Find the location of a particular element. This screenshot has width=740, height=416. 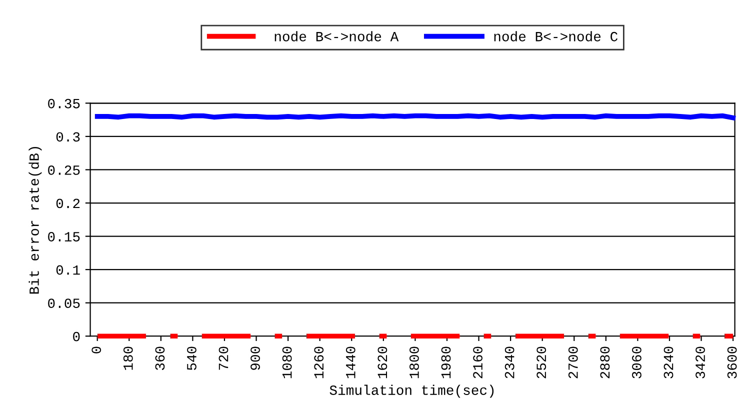

y-tick-label: 0 is located at coordinates (76, 337).